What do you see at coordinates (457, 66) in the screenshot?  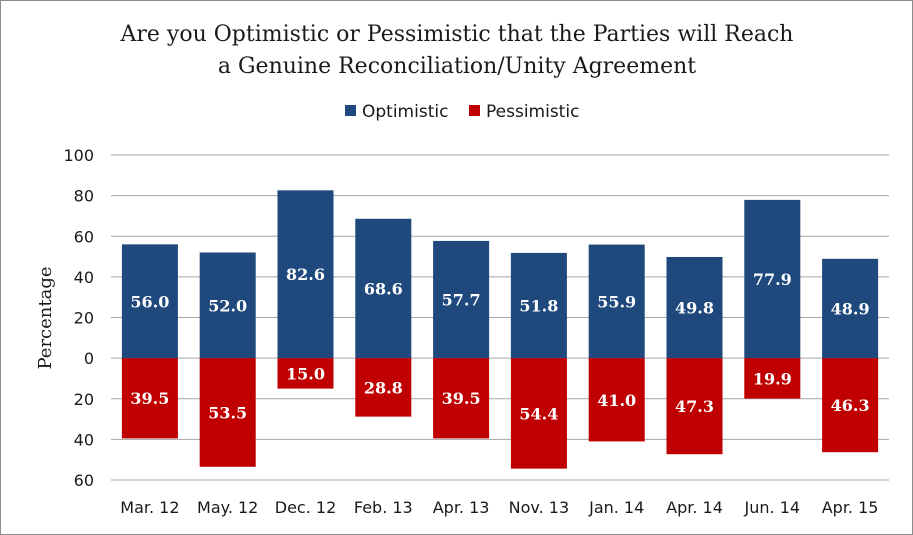 I see `chart-title-line2: a Genuine Reconciliation/Unity Agreement` at bounding box center [457, 66].